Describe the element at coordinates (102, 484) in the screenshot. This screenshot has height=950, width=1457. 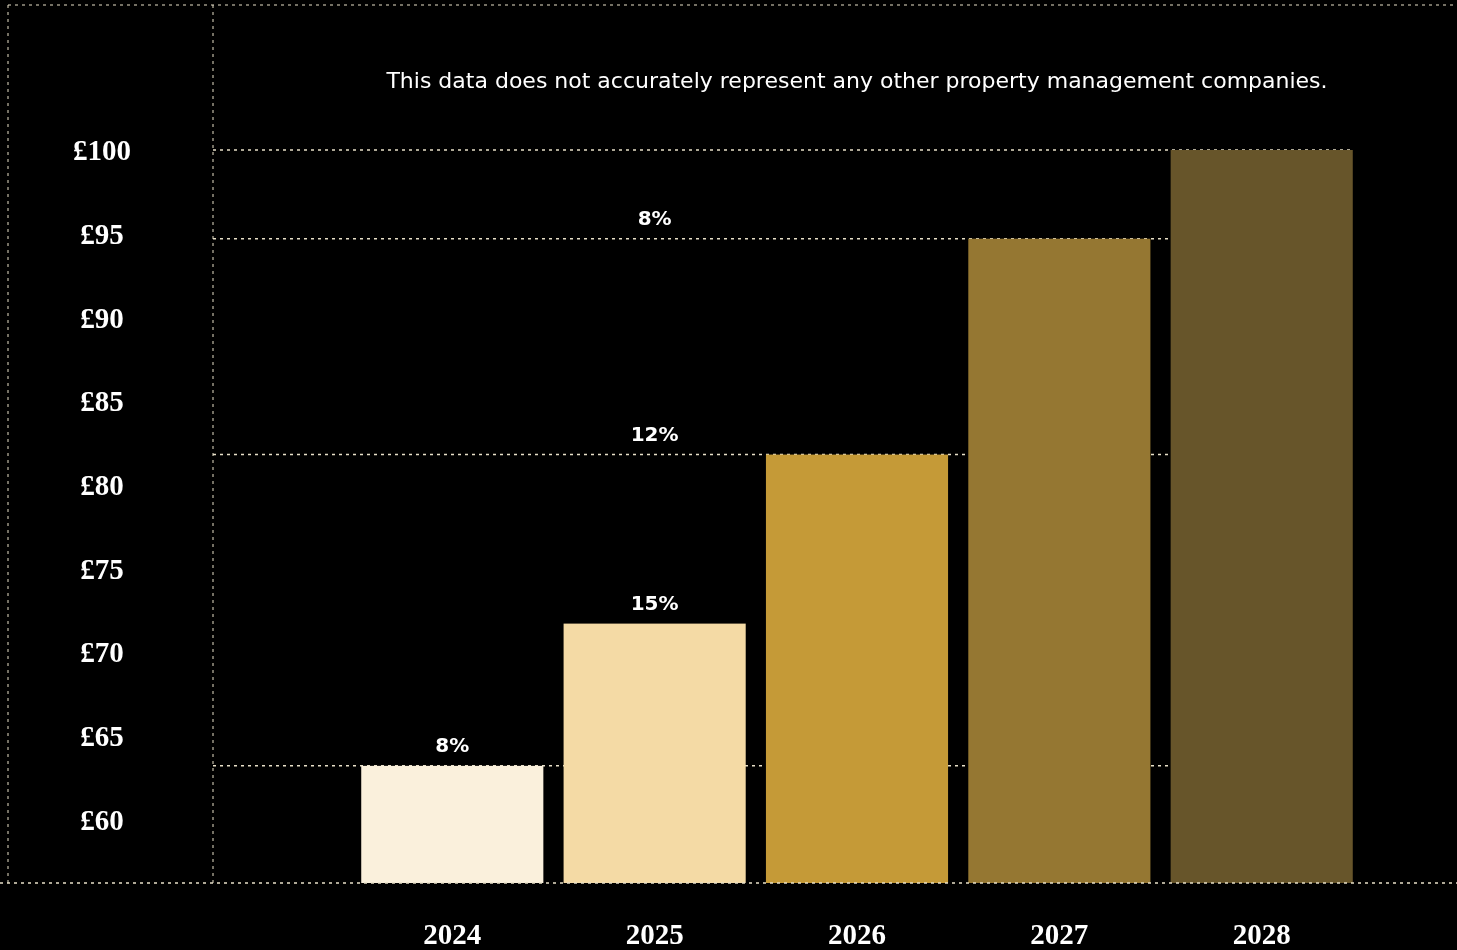
I see `y-tick-label: £80` at that location.